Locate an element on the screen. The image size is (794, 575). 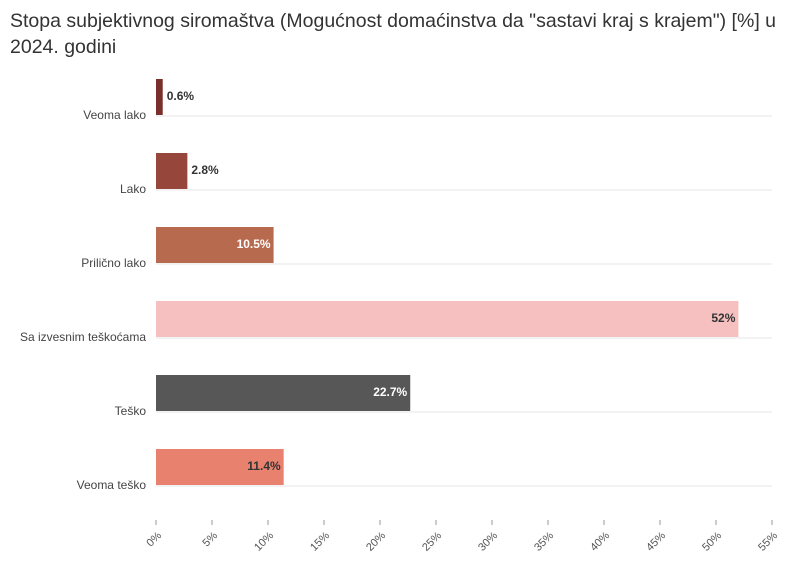
value-label: 0.6% is located at coordinates (181, 96).